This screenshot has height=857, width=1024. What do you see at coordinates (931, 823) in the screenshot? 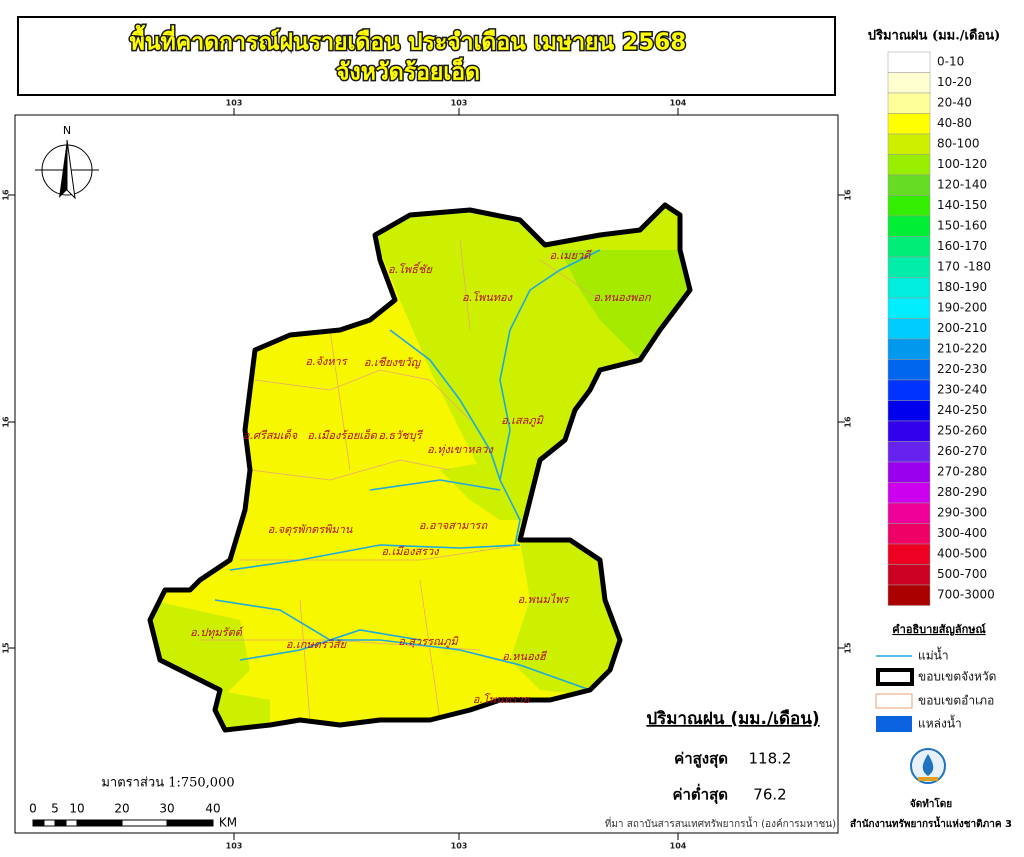
I see `producer: สำนักงานทรัพยากรน้ำแห่งชาติภาค 3` at bounding box center [931, 823].